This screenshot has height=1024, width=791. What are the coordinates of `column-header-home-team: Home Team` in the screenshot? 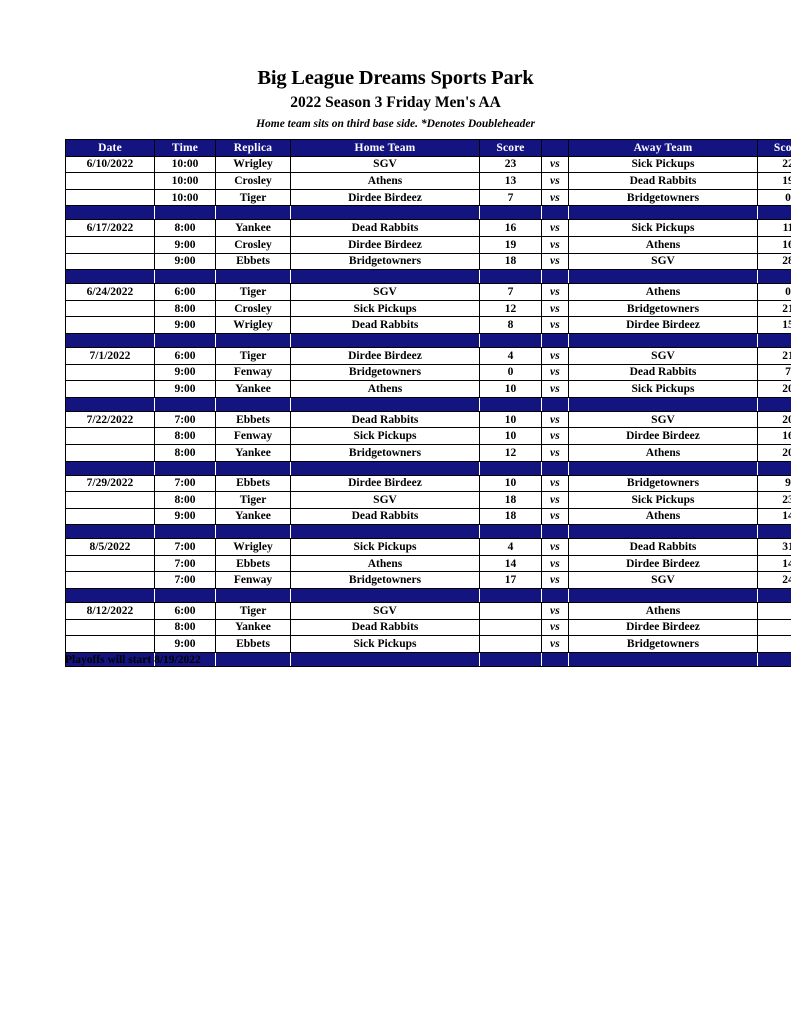 It's located at (385, 148).